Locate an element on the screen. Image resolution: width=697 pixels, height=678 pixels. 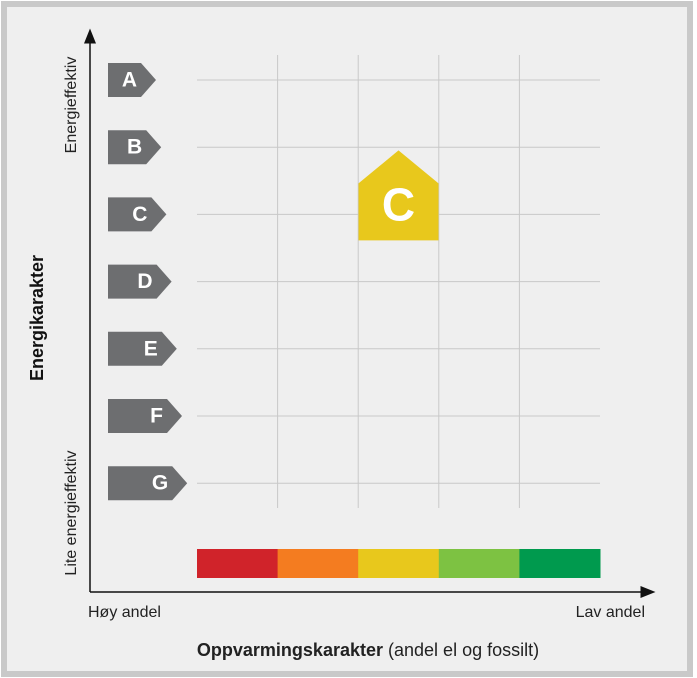
x-title-note: (andel el og fossilt) is located at coordinates (463, 650).